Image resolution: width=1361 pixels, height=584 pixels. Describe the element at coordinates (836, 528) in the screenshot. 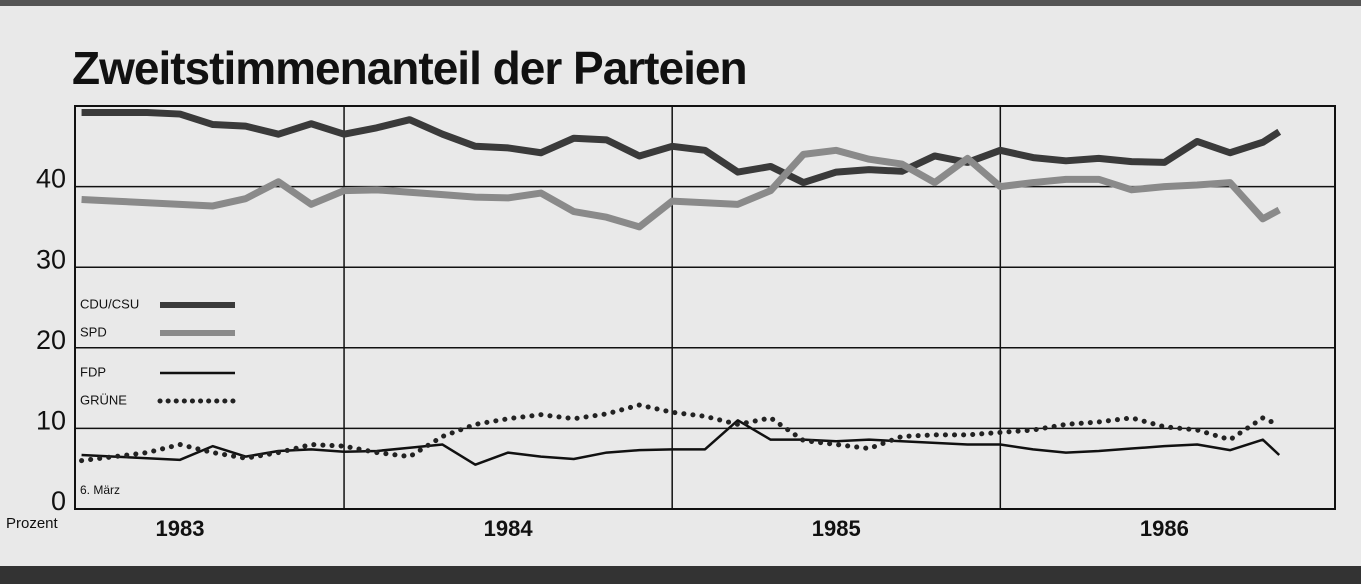

I see `x-tick-label: 1985` at that location.